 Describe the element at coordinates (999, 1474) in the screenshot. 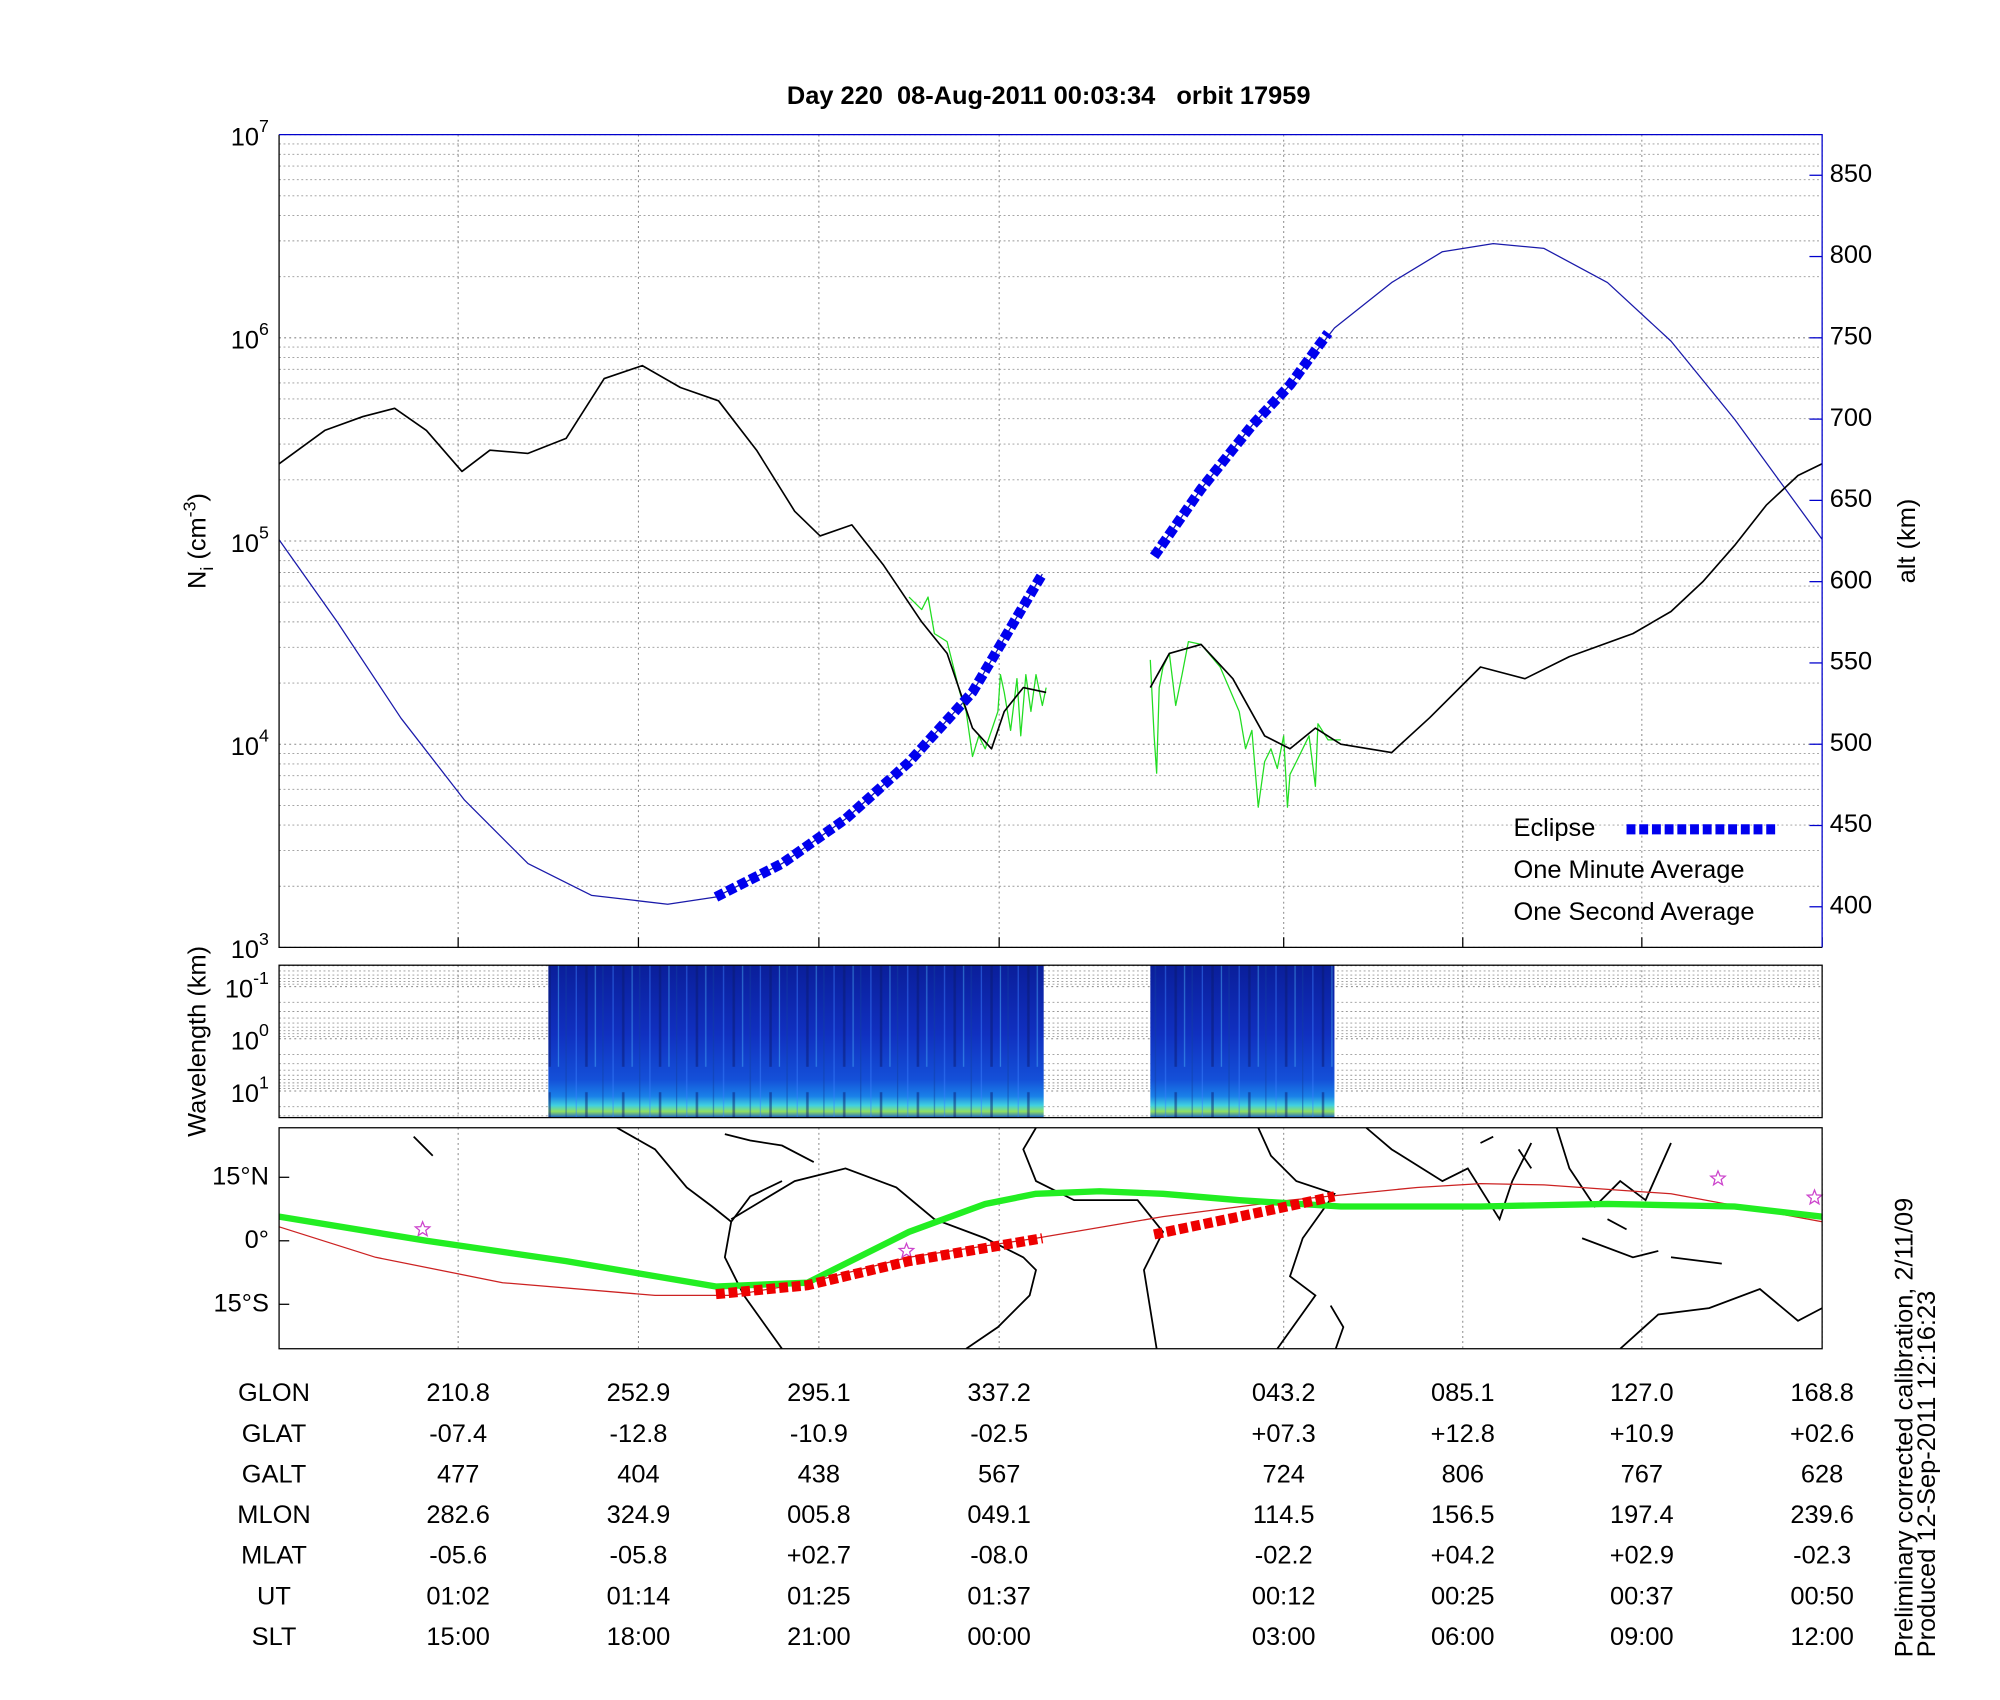

I see `table-cell: 567` at that location.